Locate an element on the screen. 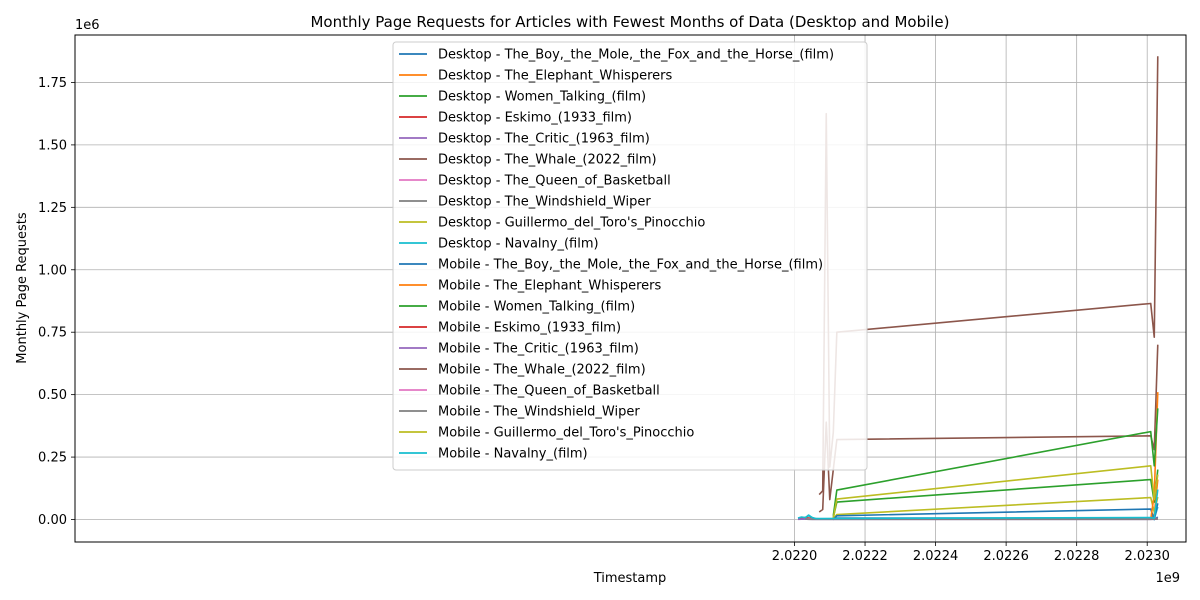  y-tick: 0.50 is located at coordinates (56, 395).